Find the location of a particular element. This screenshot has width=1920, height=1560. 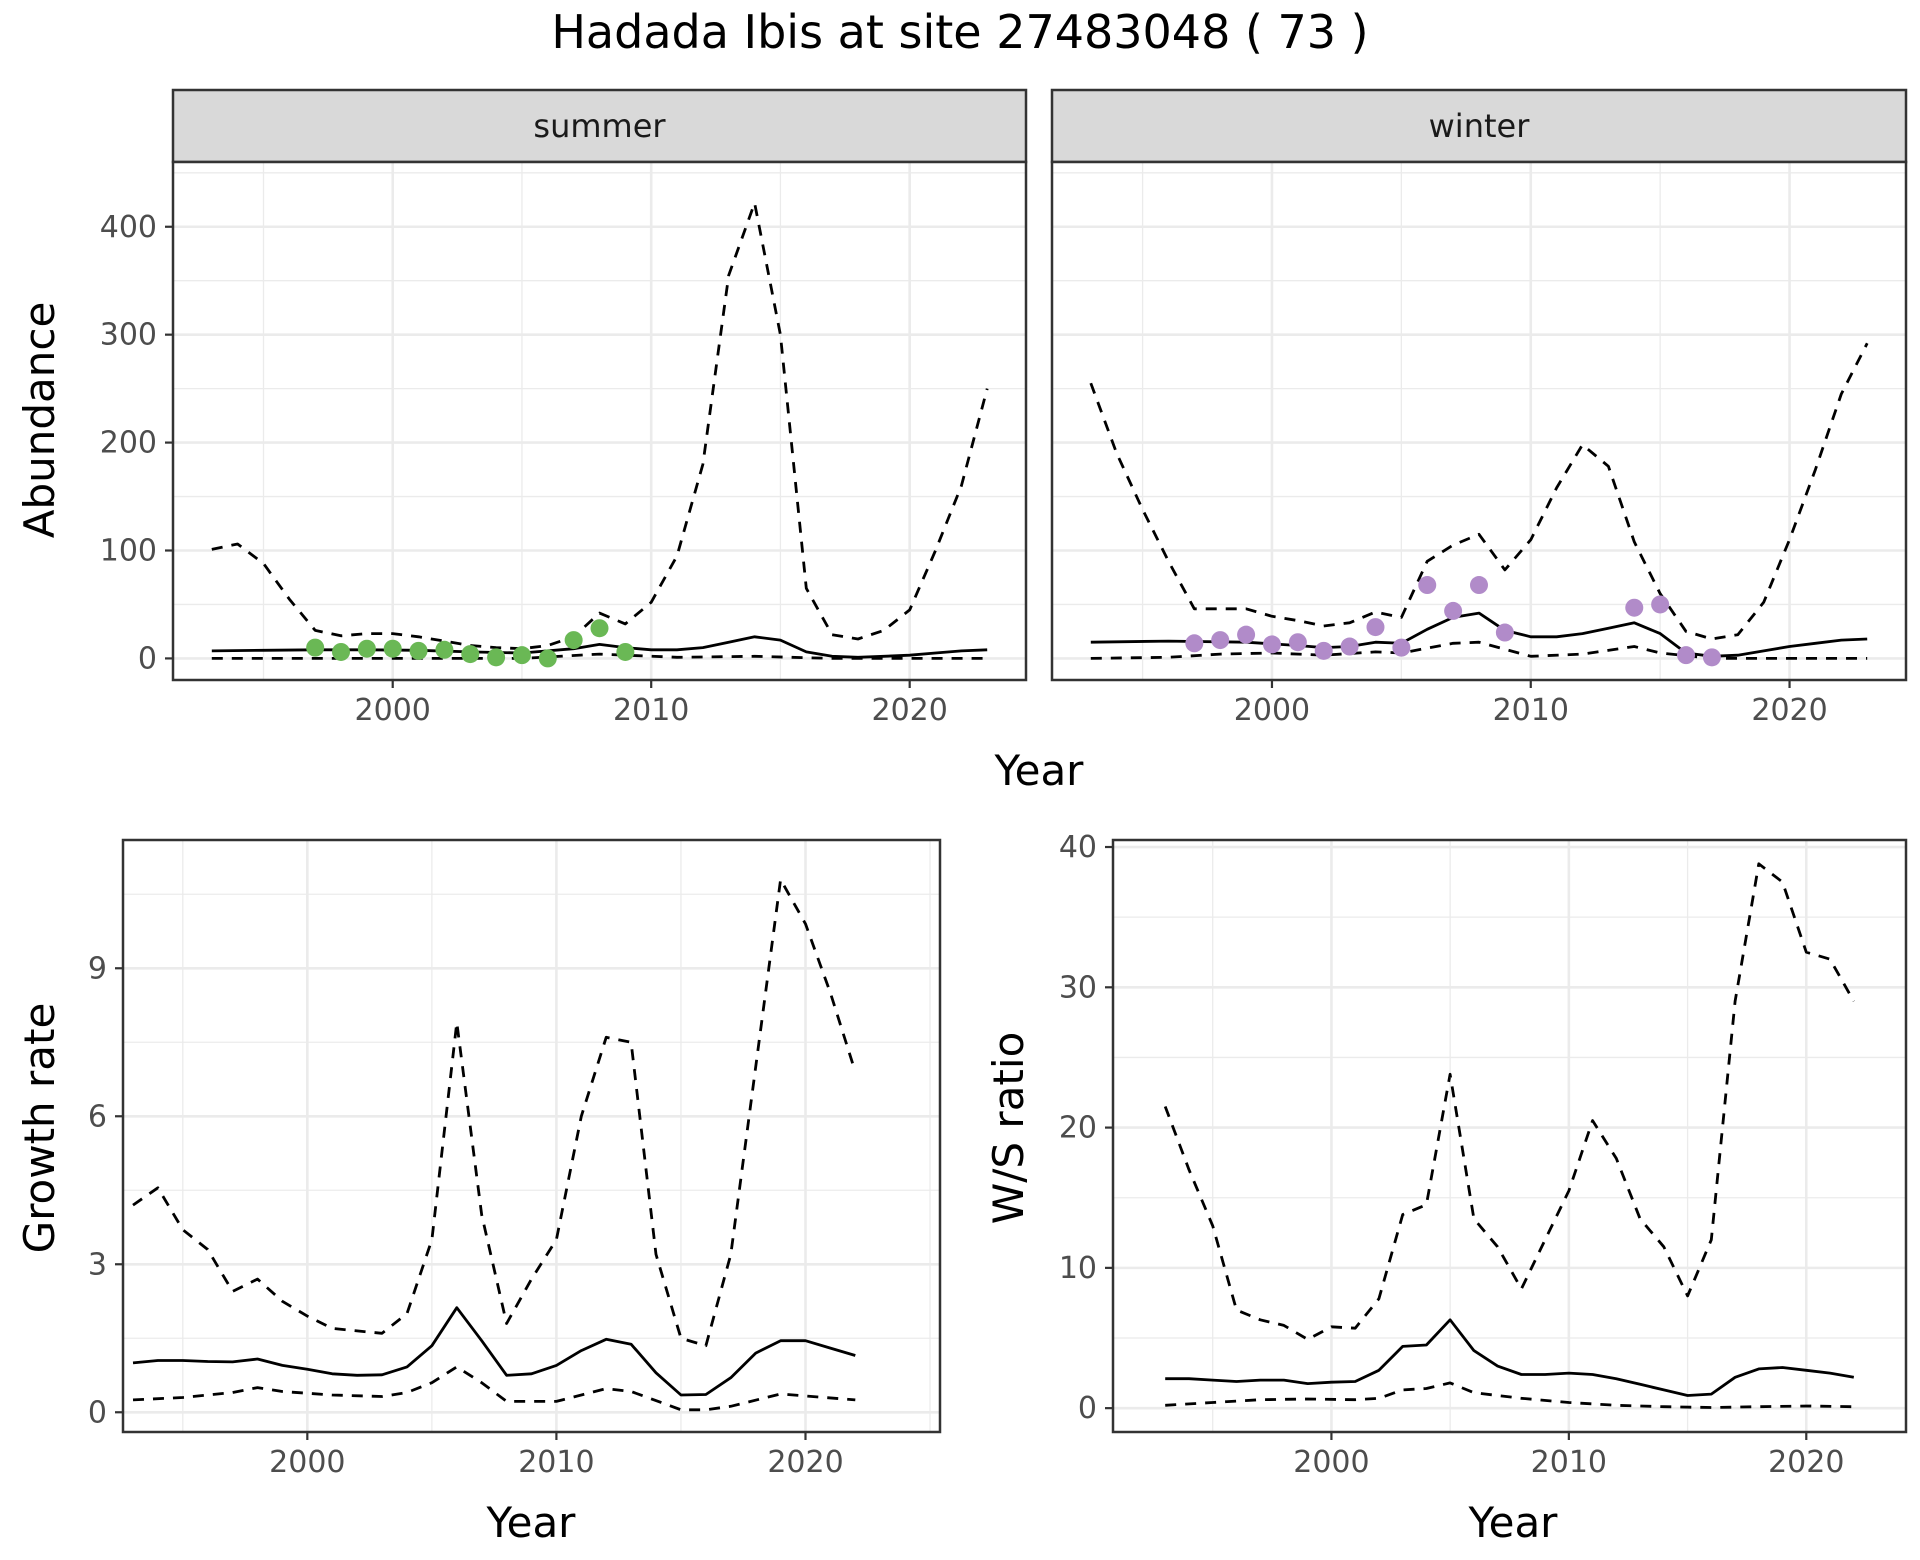

strip-label-summer: summer is located at coordinates (599, 126).